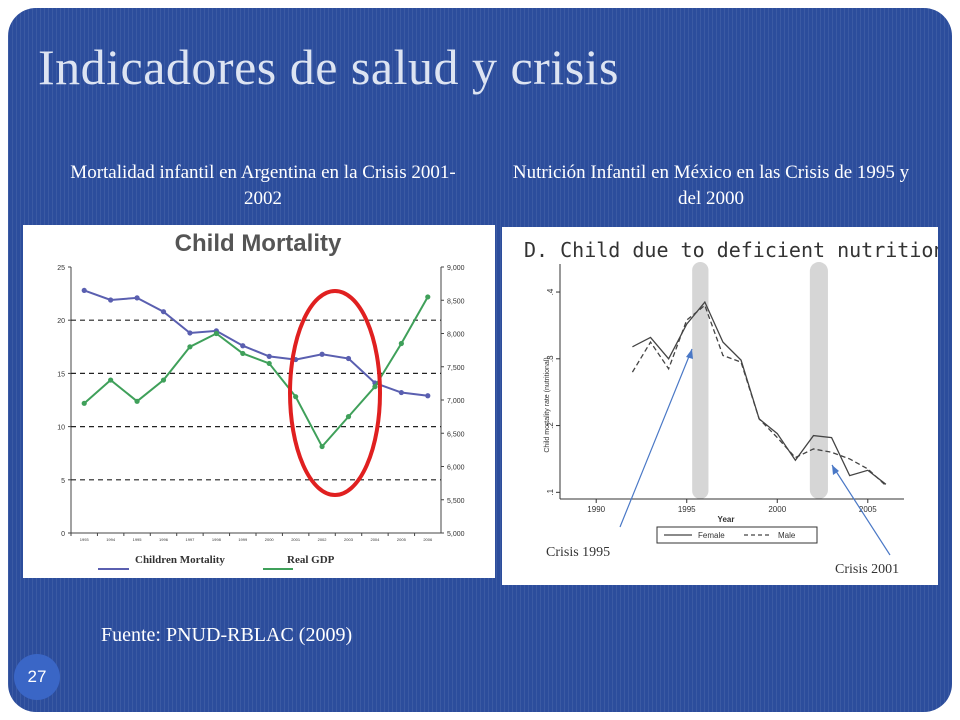 The width and height of the screenshot is (960, 720). What do you see at coordinates (550, 358) in the screenshot?
I see `chart2-y-tick-label: .3` at bounding box center [550, 358].